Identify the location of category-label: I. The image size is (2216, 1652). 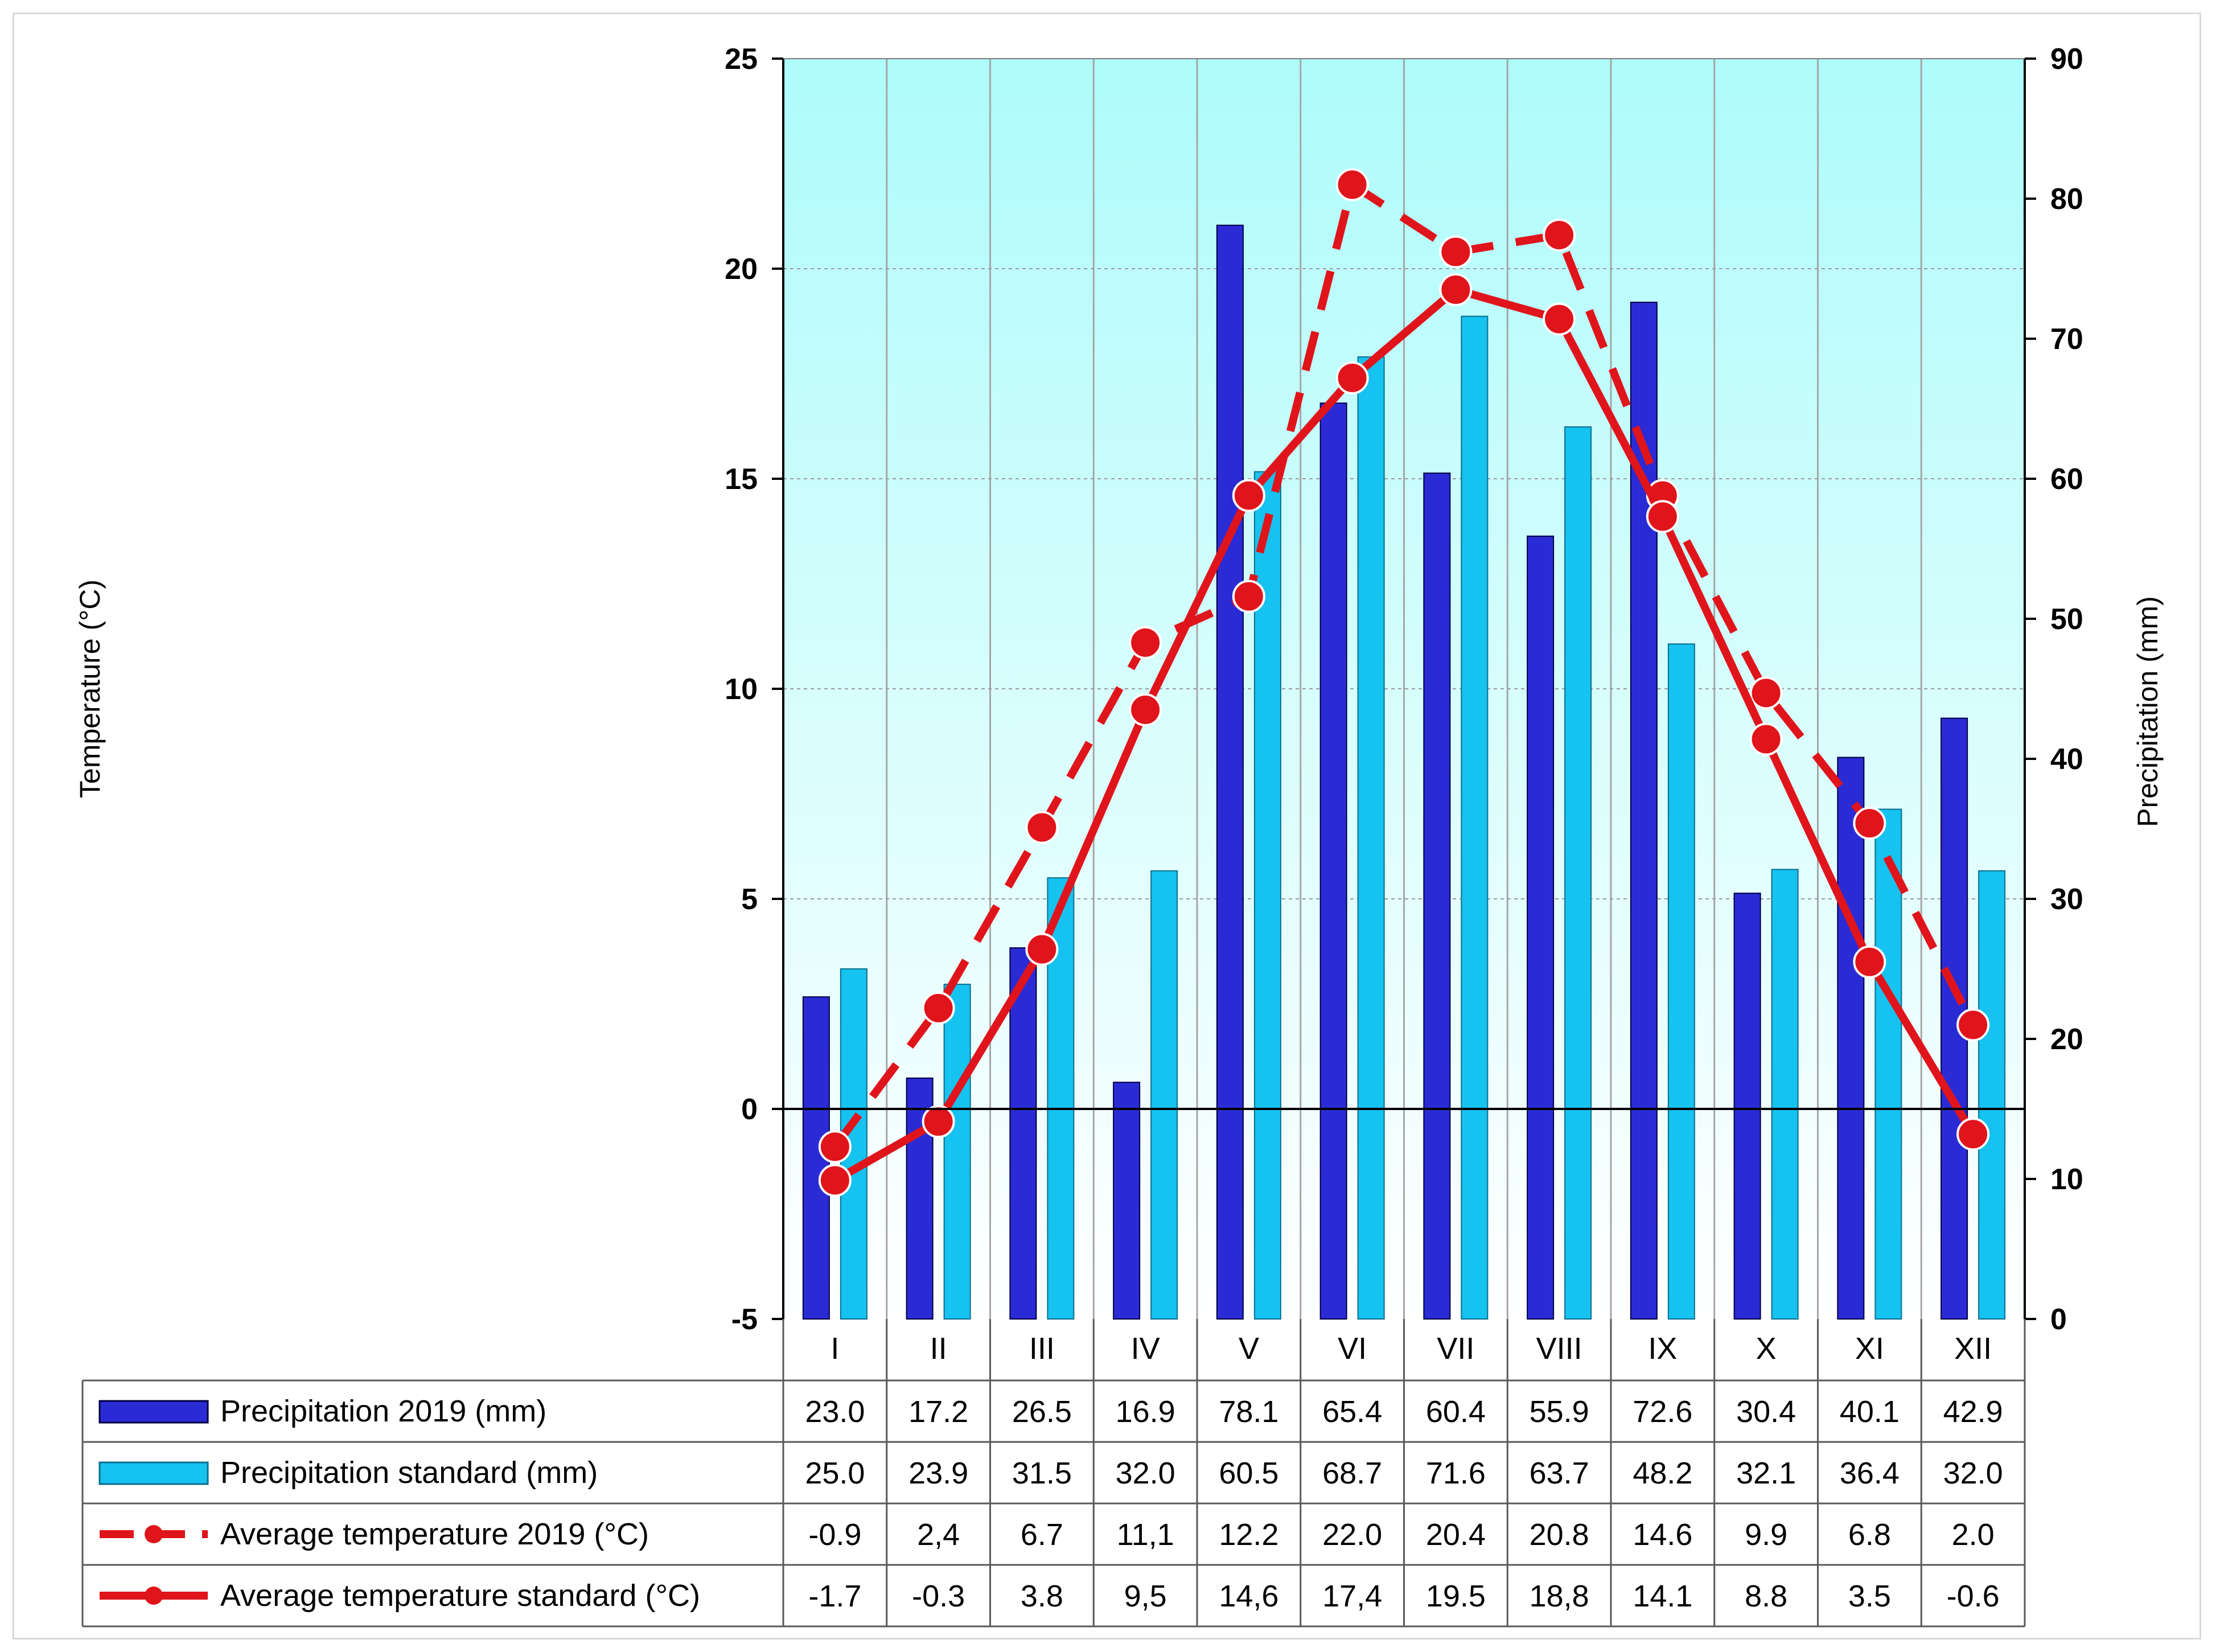
(835, 1349).